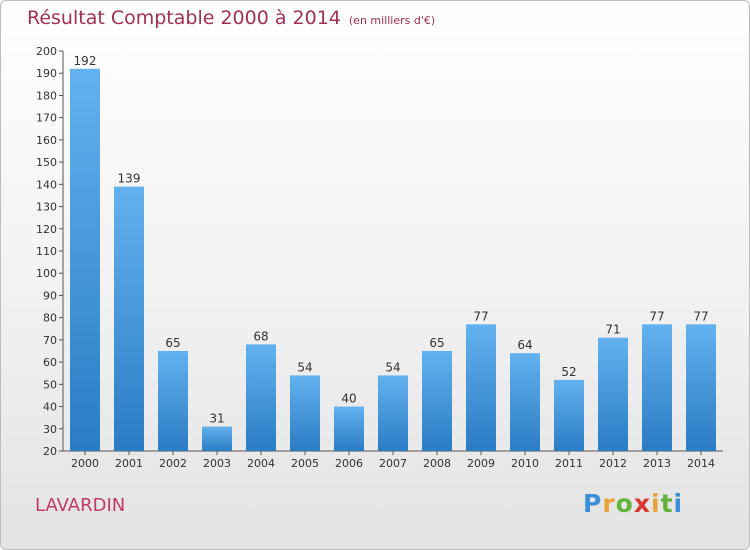 Image resolution: width=750 pixels, height=550 pixels. Describe the element at coordinates (437, 463) in the screenshot. I see `x-tick-label: 2008` at that location.